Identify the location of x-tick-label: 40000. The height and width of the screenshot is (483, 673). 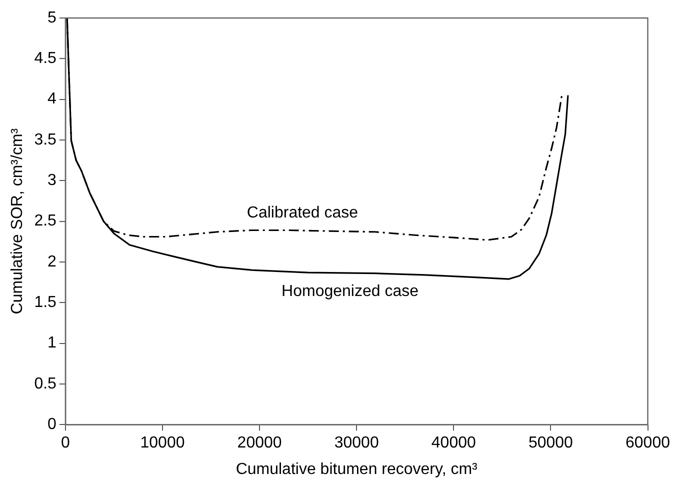
(453, 443).